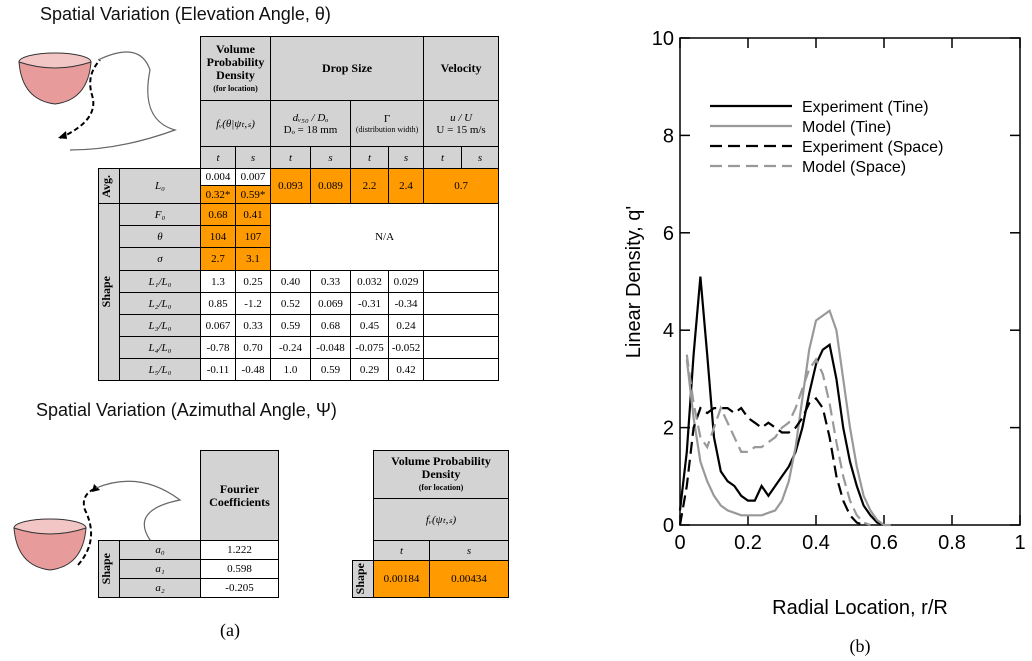 The width and height of the screenshot is (1032, 661). Describe the element at coordinates (160, 259) in the screenshot. I see `row-label-text: σ` at that location.